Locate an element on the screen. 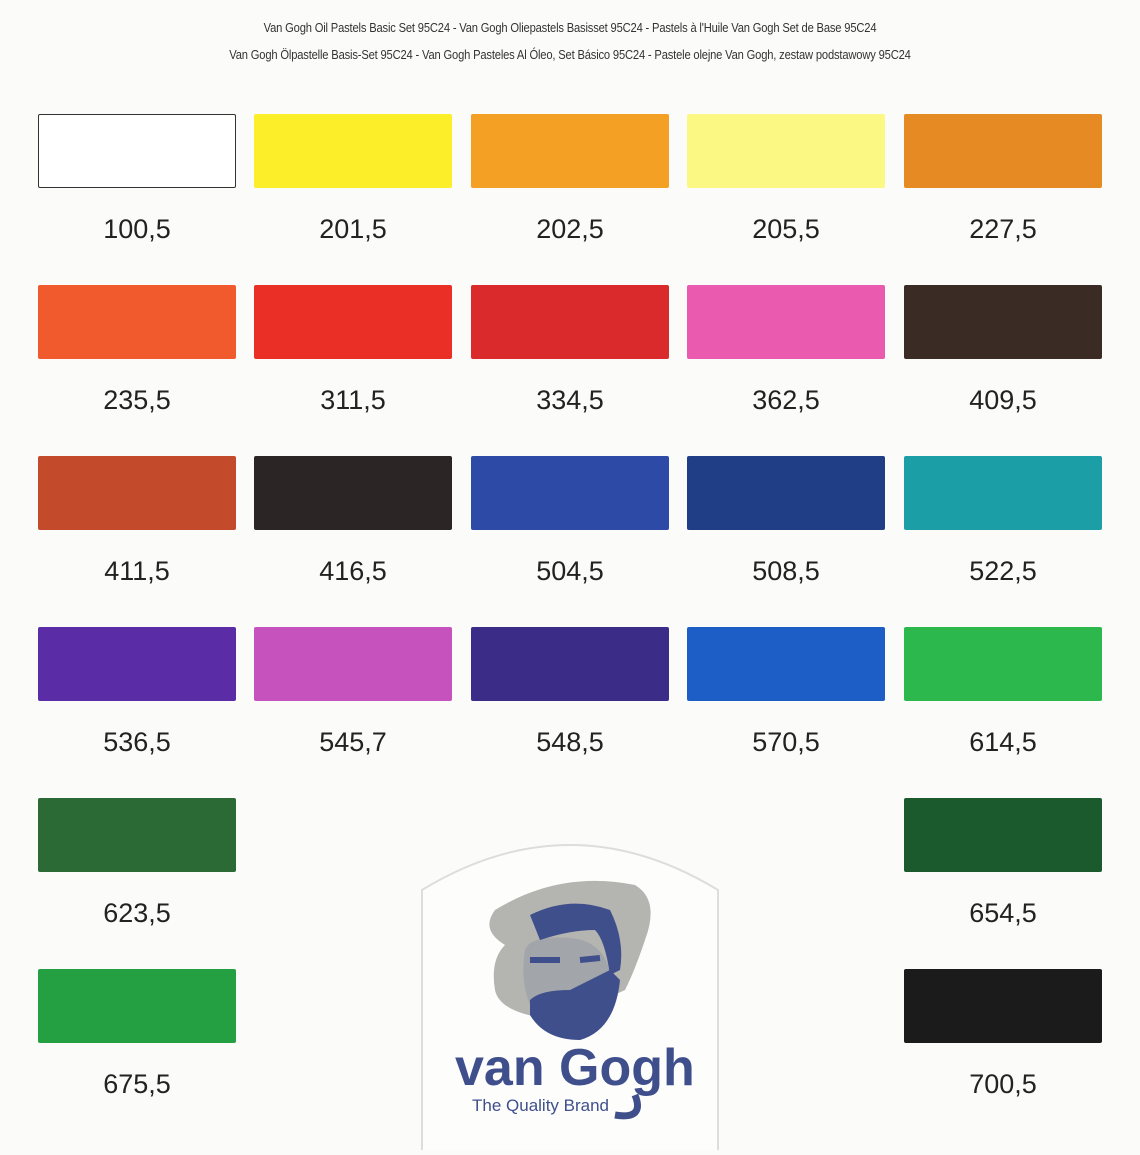 The image size is (1140, 1155). color-code-label: 362,5 is located at coordinates (786, 400).